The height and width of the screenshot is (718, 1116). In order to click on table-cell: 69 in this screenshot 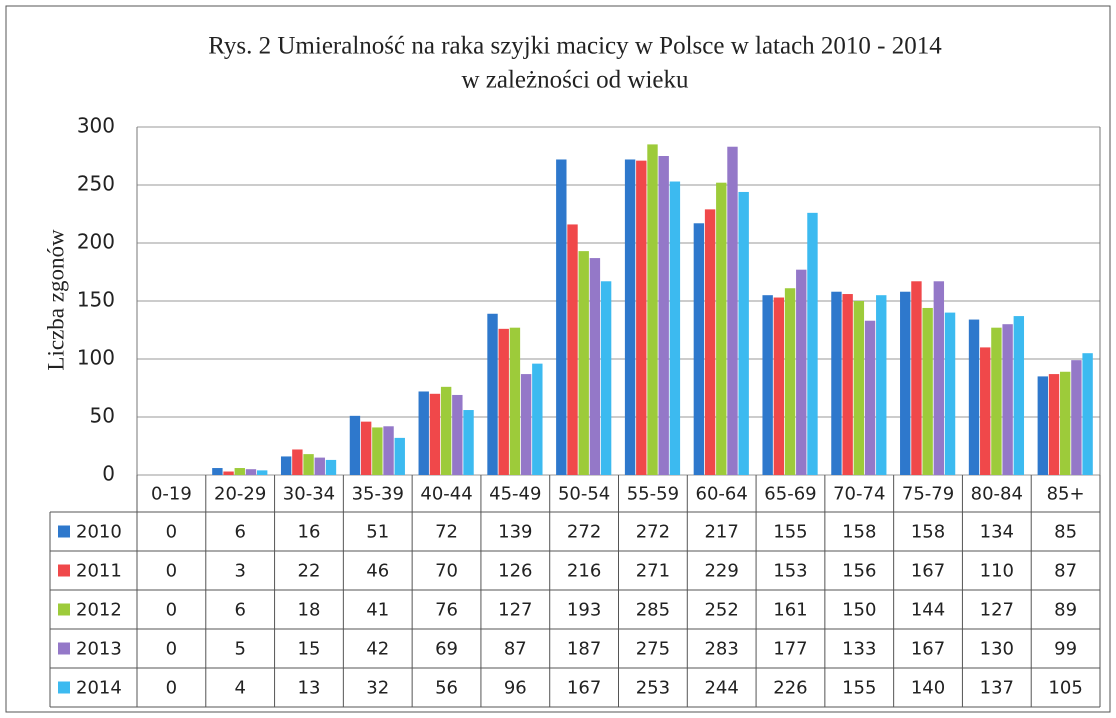, I will do `click(446, 649)`.